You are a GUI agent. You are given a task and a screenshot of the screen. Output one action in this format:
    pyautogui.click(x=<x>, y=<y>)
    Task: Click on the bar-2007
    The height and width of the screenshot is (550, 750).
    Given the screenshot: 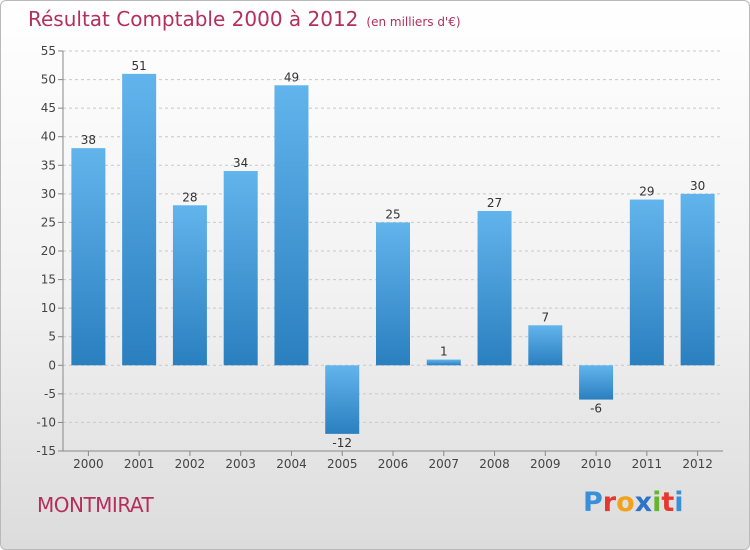 What is the action you would take?
    pyautogui.click(x=443, y=362)
    